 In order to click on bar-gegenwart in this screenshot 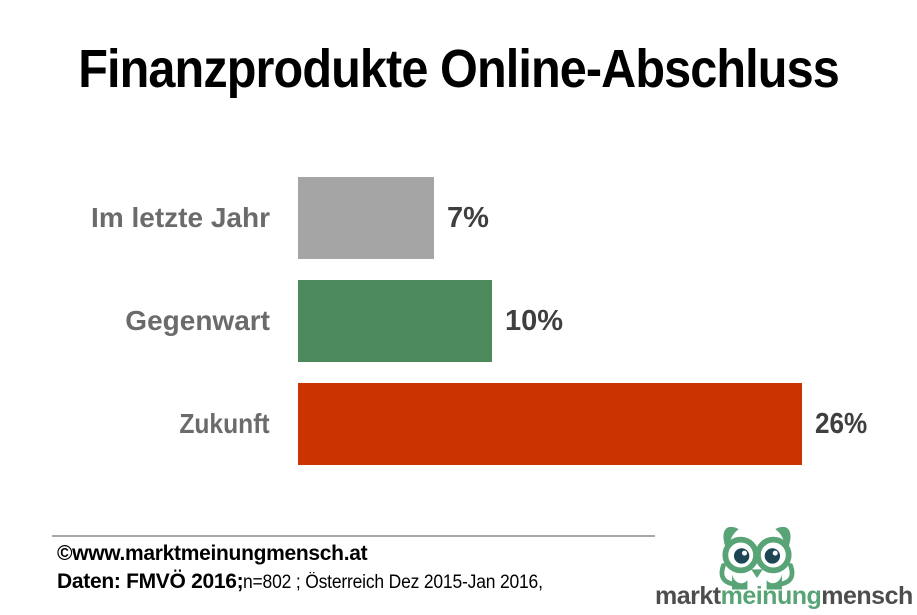, I will do `click(395, 321)`.